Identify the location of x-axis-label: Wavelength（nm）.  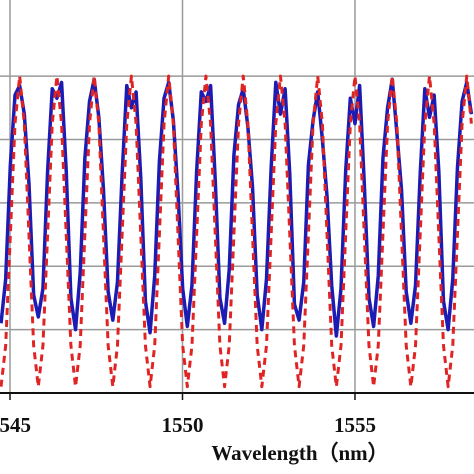
(299, 453).